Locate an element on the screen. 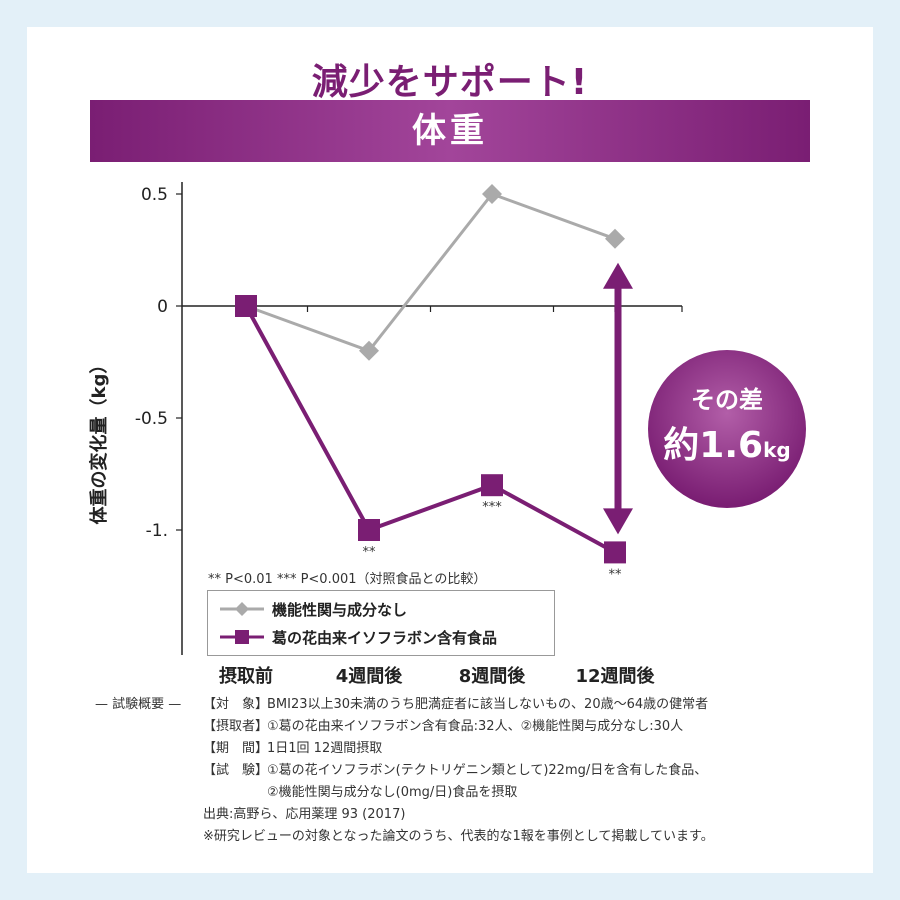  legend-item-isoflavone: 葛の花由来イソフラボン含有食品 is located at coordinates (358, 637).